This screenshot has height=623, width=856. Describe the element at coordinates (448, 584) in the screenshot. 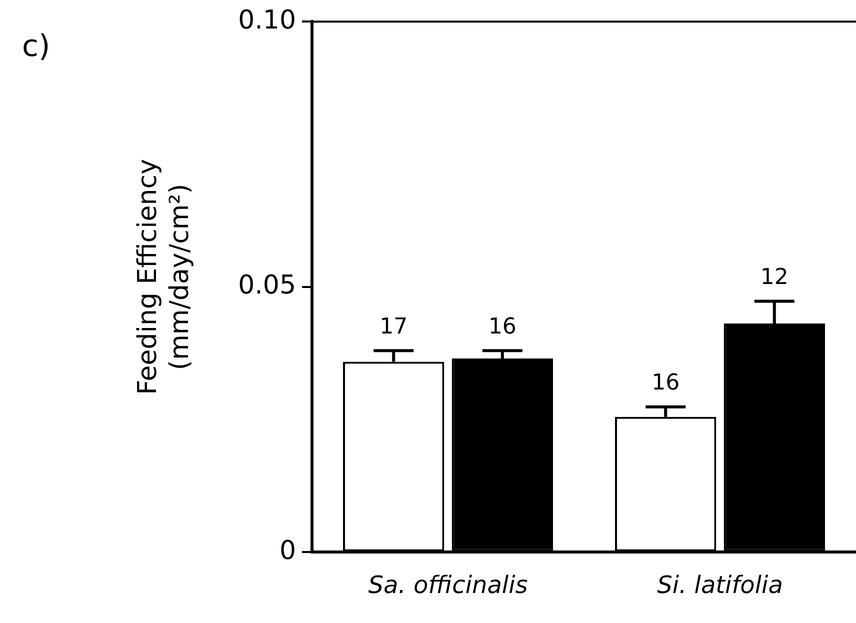

I see `x-tick-label: Sa. officinalis` at that location.